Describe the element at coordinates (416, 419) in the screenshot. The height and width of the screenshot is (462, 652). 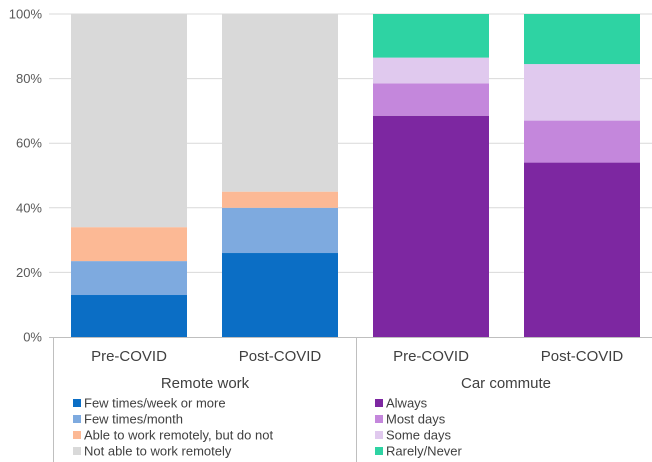
I see `legend-label: Most days` at that location.